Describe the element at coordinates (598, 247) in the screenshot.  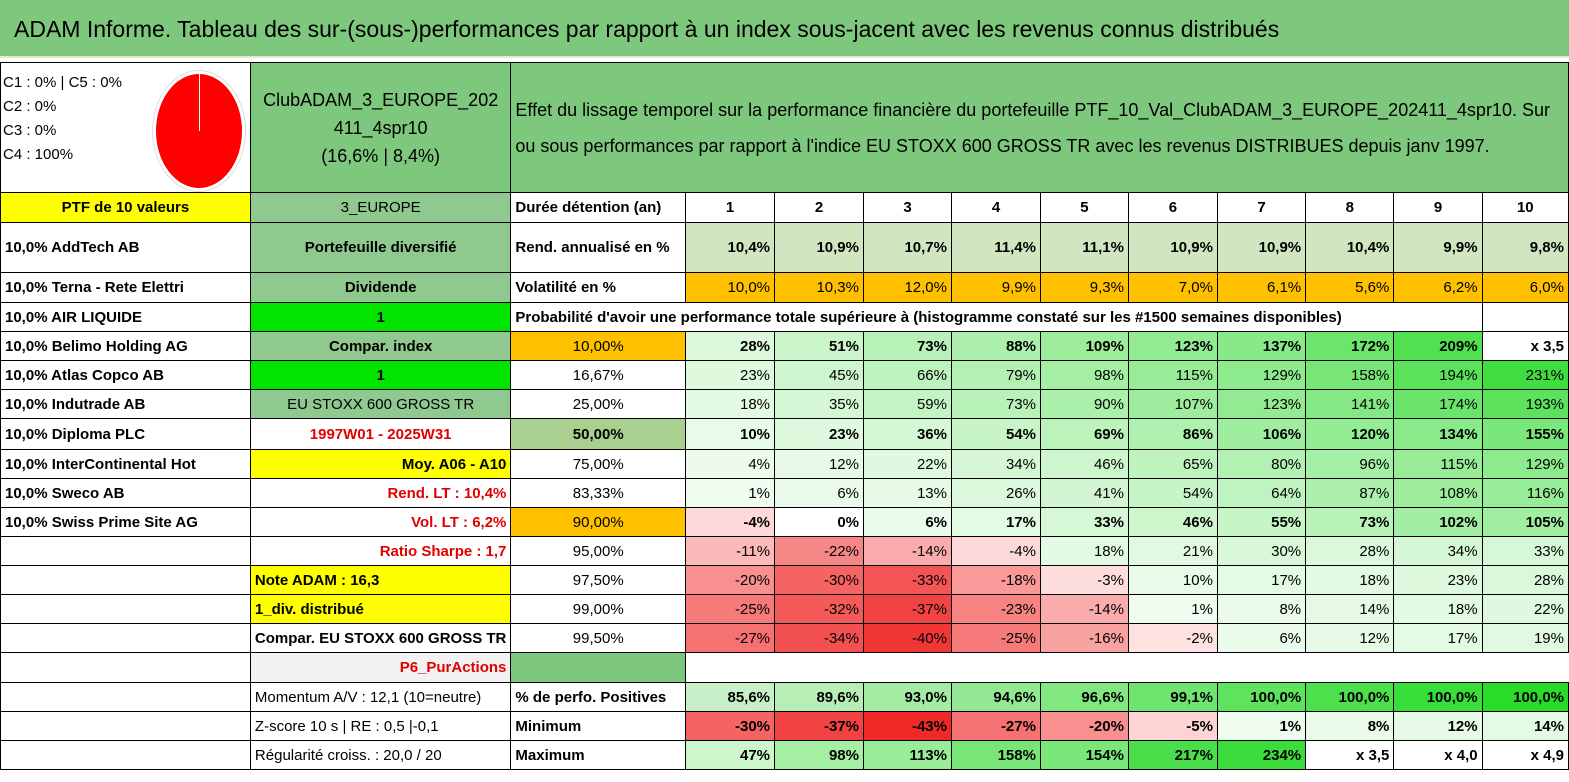
I see `rend-label: Rend. annualisé en %` at that location.